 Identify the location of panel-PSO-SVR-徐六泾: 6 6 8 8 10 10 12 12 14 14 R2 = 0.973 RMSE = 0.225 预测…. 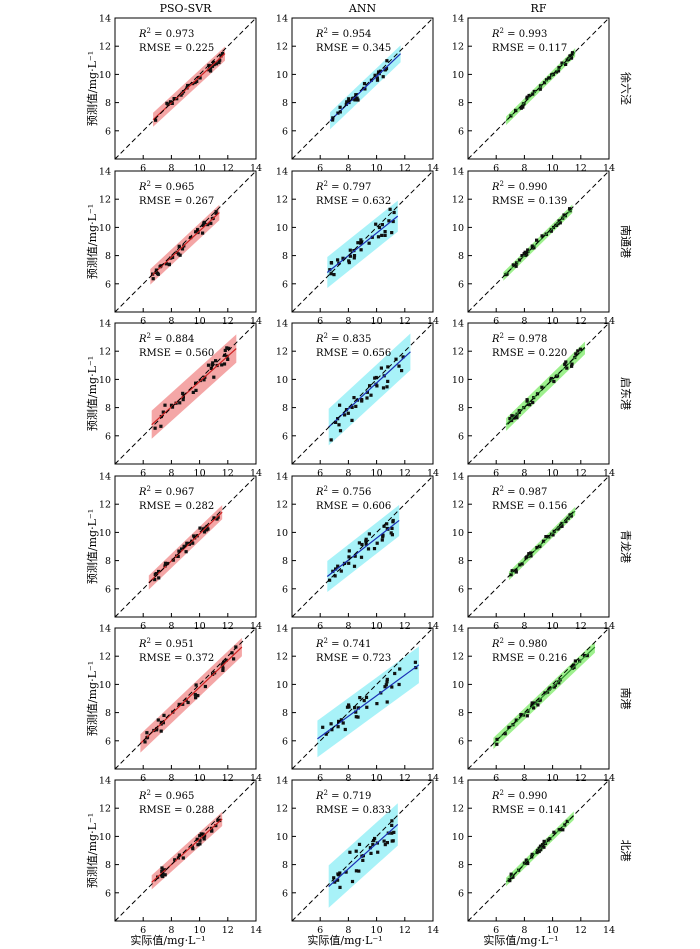
(174, 94).